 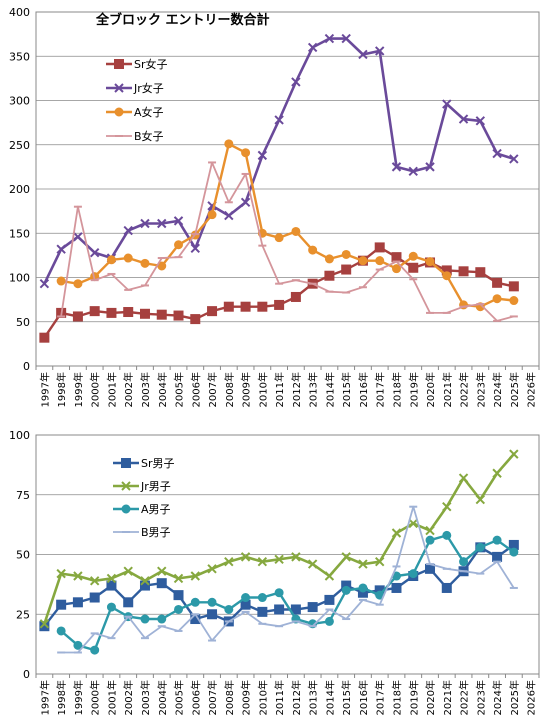 I want to click on x-tick-label: 1999年, so click(x=78, y=389).